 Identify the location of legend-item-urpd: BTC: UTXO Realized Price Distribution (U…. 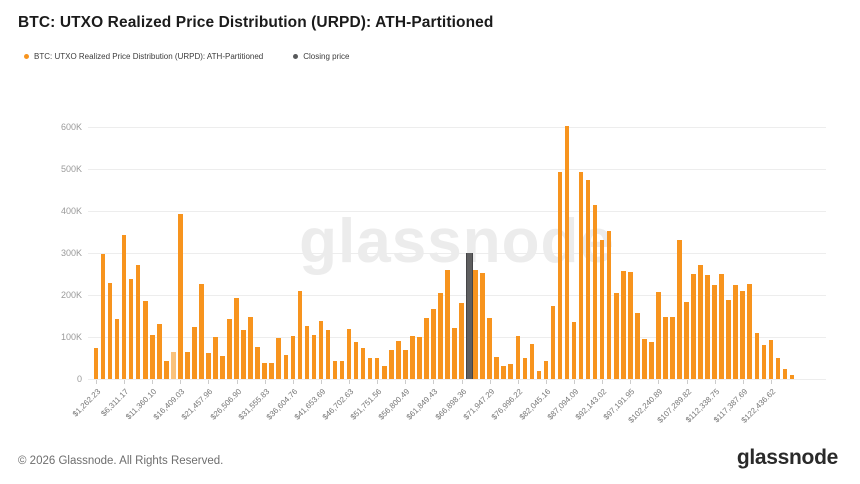
(143, 56).